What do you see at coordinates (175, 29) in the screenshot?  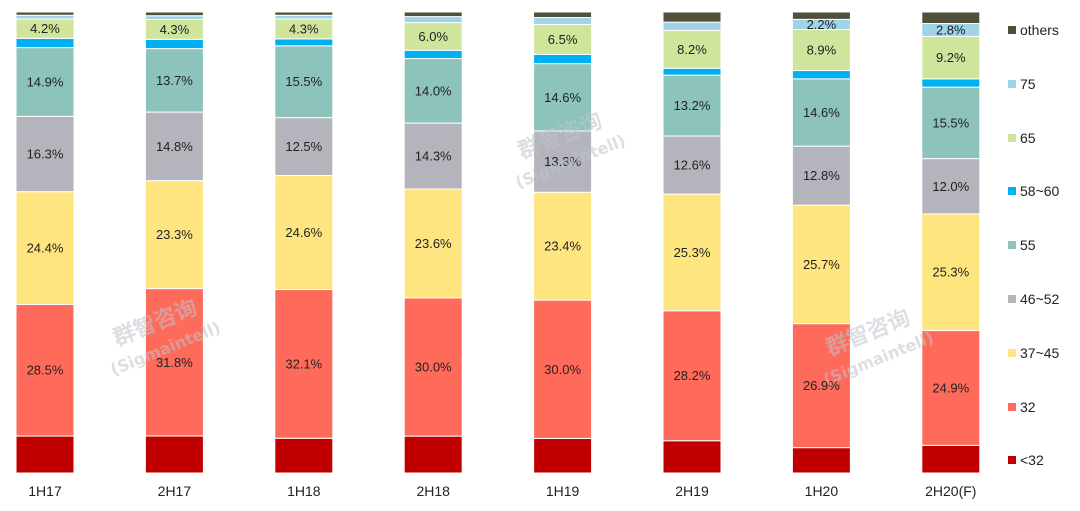 I see `data-label-65-2h17: 4.3%` at bounding box center [175, 29].